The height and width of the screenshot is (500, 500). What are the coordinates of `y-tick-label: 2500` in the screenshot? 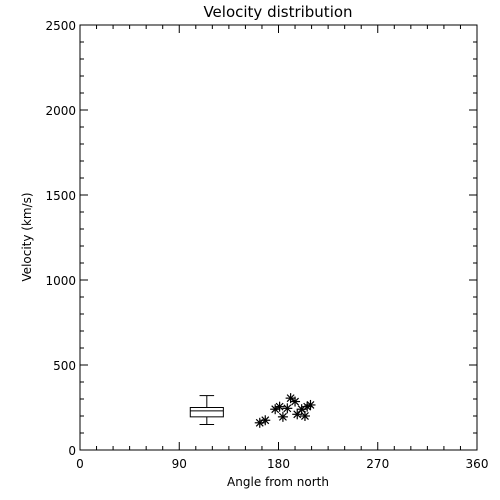 It's located at (60, 26).